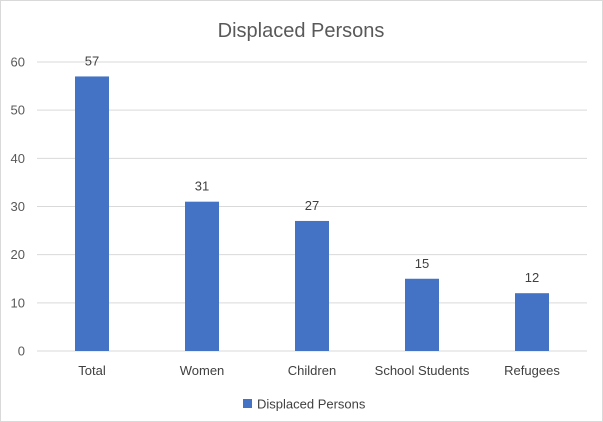  Describe the element at coordinates (202, 276) in the screenshot. I see `bar-women` at that location.